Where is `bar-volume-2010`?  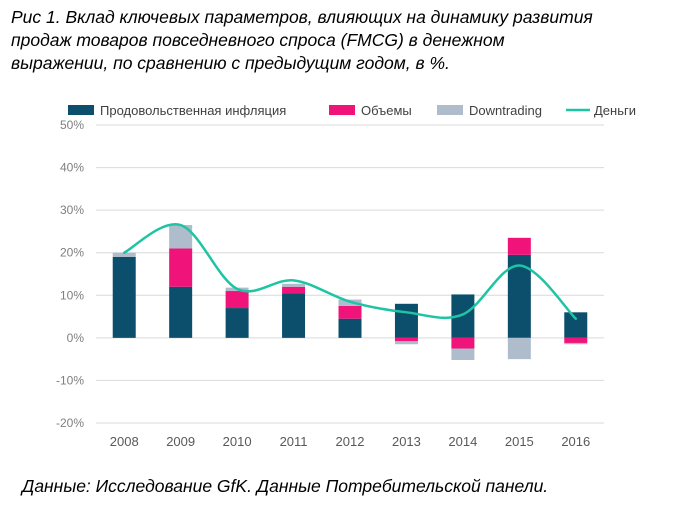
bar-volume-2010 is located at coordinates (237, 300).